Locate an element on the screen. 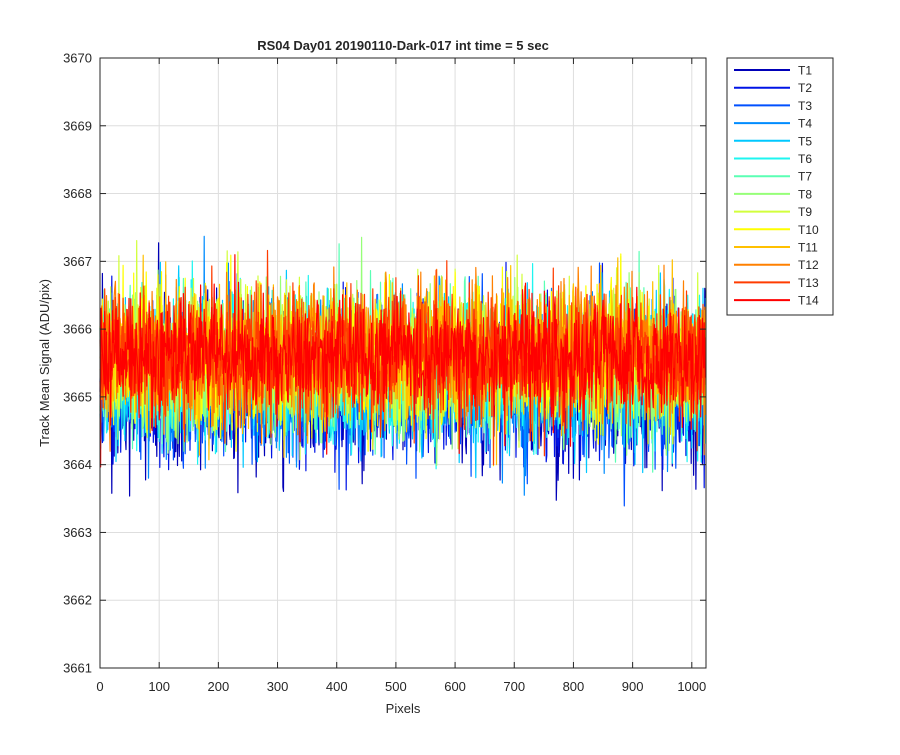 This screenshot has height=755, width=900. y-tick-label: 3662 is located at coordinates (77, 600).